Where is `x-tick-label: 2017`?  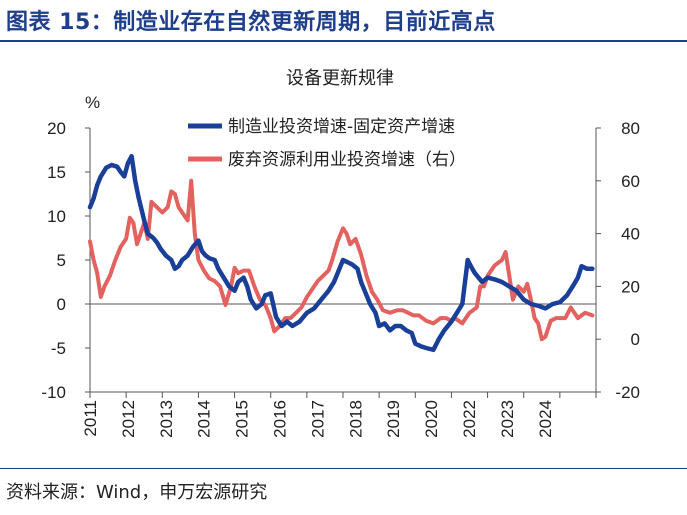
x-tick-label: 2017 is located at coordinates (317, 419).